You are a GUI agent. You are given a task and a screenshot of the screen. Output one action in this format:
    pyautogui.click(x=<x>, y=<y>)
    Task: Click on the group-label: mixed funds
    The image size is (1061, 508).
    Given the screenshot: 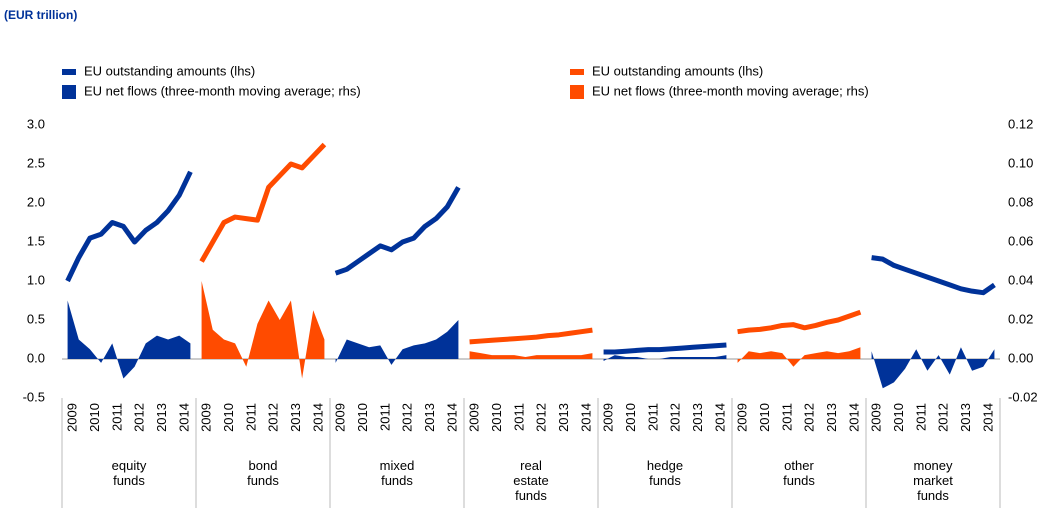 What is the action you would take?
    pyautogui.click(x=397, y=473)
    